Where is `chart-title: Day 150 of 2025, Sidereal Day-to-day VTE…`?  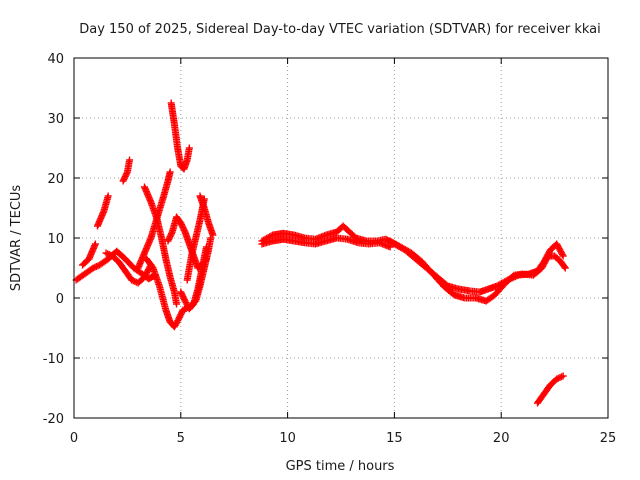 chart-title: Day 150 of 2025, Sidereal Day-to-day VTE… is located at coordinates (340, 29).